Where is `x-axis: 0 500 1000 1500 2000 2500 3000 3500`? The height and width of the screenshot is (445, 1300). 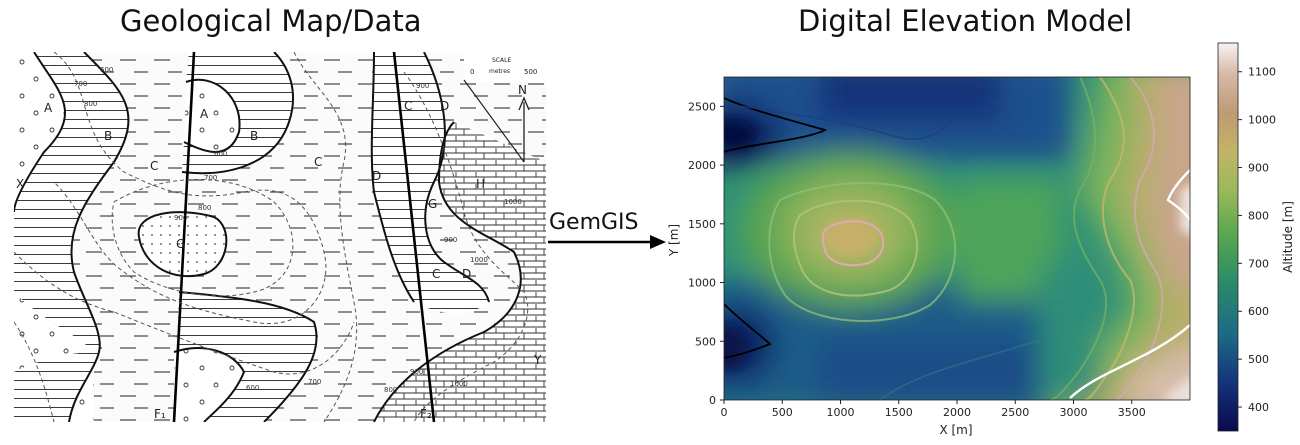 x-axis: 0 500 1000 1500 2000 2500 3000 3500 is located at coordinates (933, 409).